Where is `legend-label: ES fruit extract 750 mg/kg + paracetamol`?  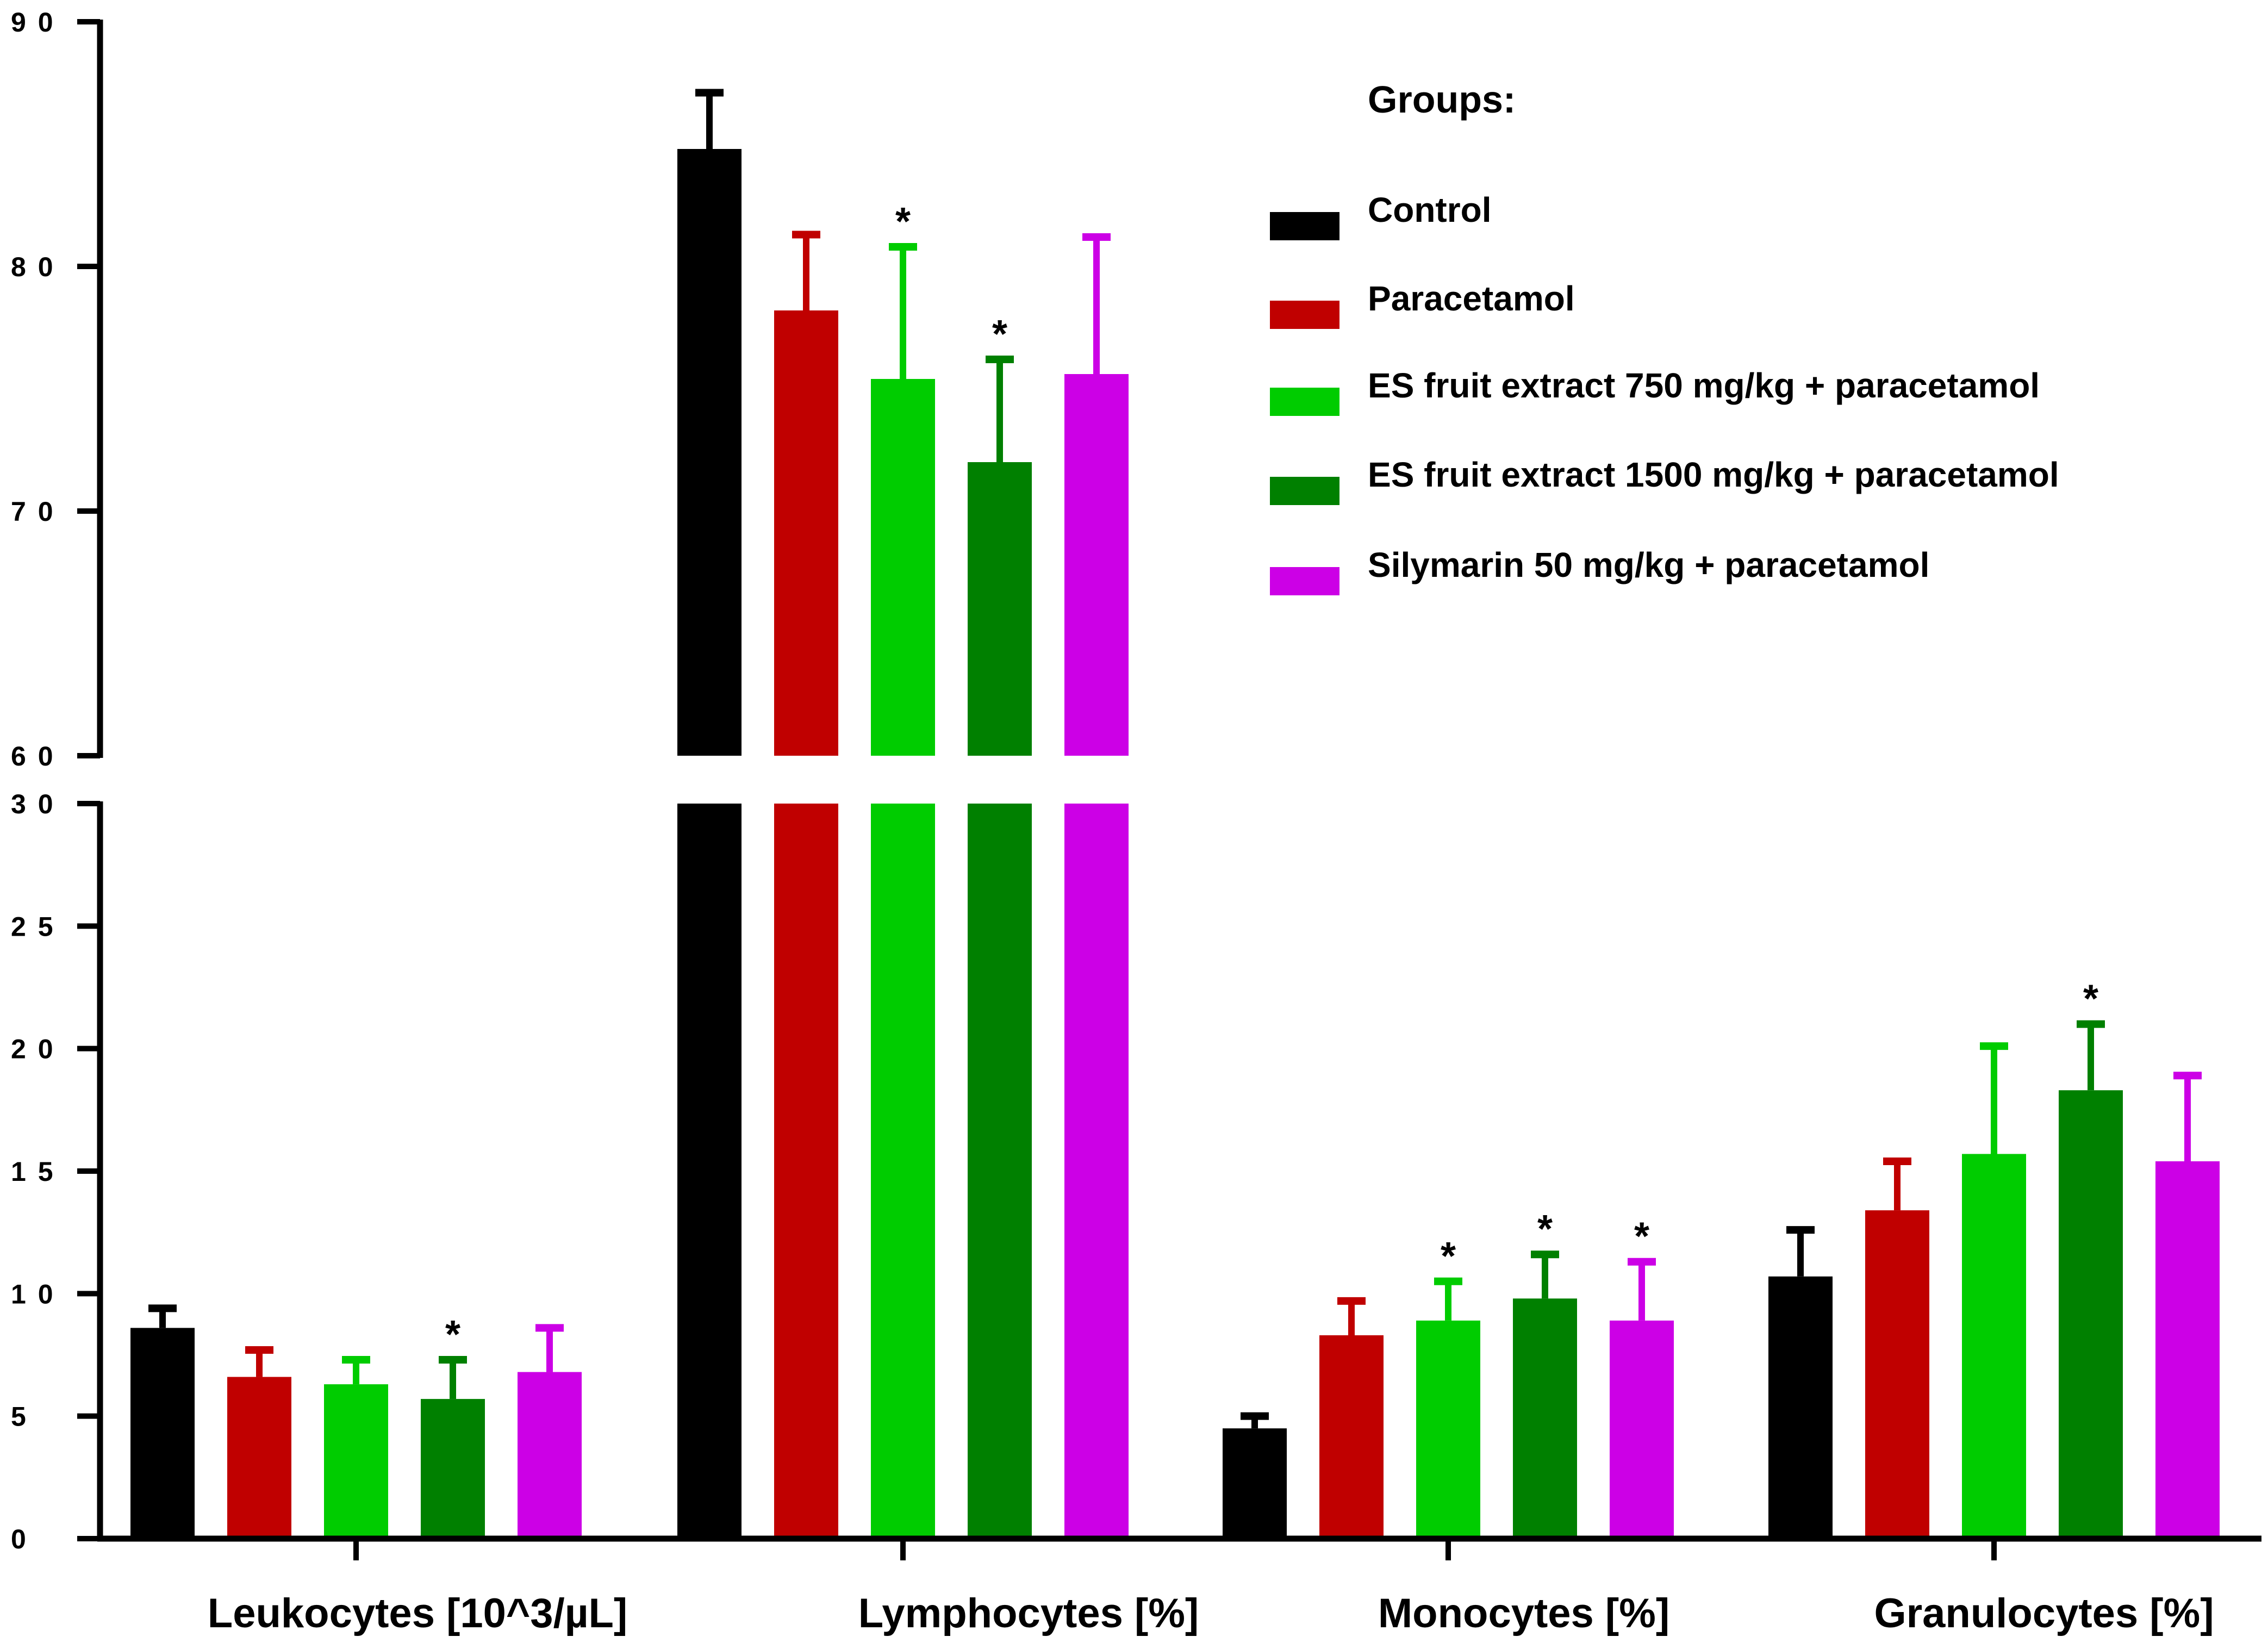 legend-label: ES fruit extract 750 mg/kg + paracetamol is located at coordinates (1704, 385).